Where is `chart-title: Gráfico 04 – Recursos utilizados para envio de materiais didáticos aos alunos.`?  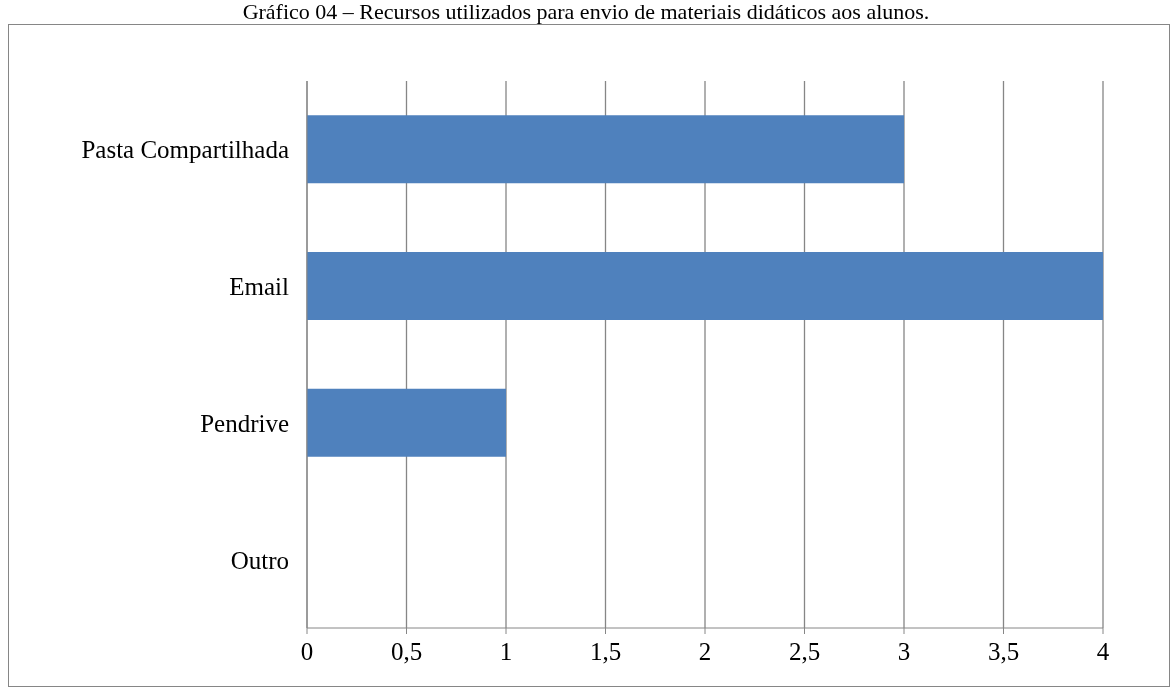
chart-title: Gráfico 04 – Recursos utilizados para envio de materiais didáticos aos alunos. is located at coordinates (586, 12).